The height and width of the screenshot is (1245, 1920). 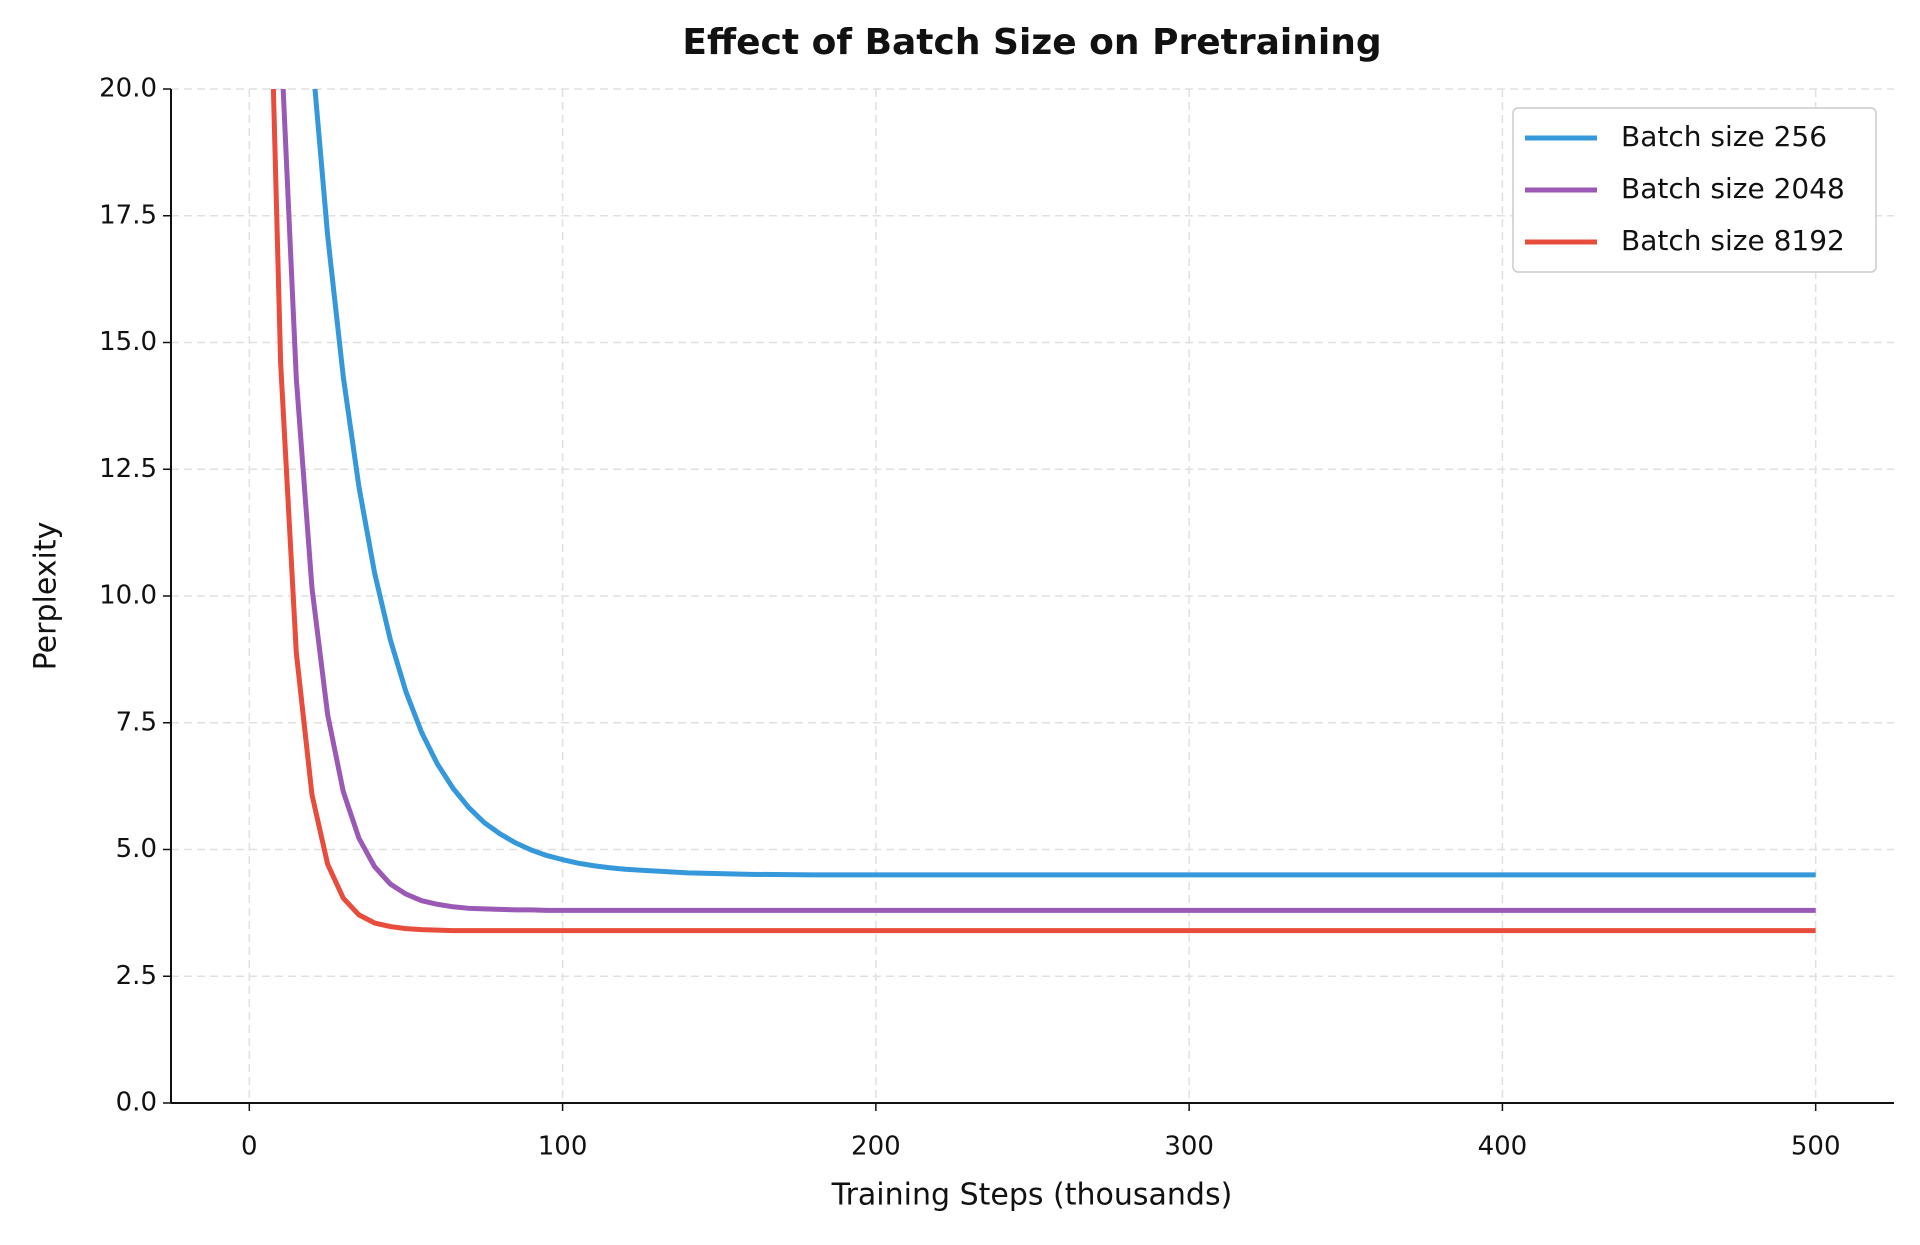 What do you see at coordinates (1189, 1147) in the screenshot?
I see `x-tick-label: 300` at bounding box center [1189, 1147].